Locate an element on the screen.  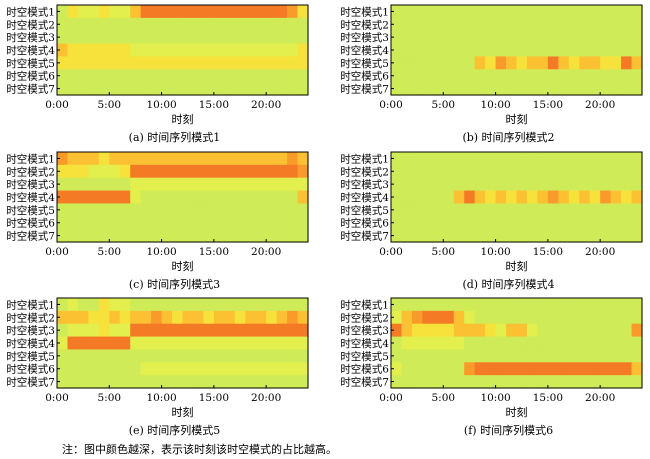
y-tick-label: 时空模式4 is located at coordinates (30, 50).